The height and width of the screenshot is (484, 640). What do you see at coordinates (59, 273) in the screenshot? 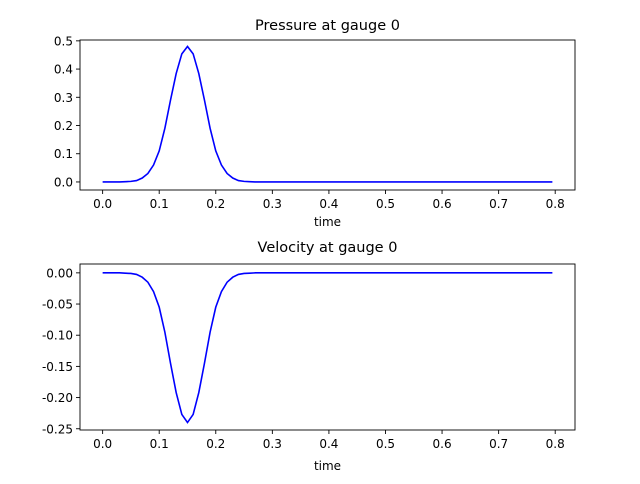
I see `velocity-ytick-label: 0.00` at bounding box center [59, 273].